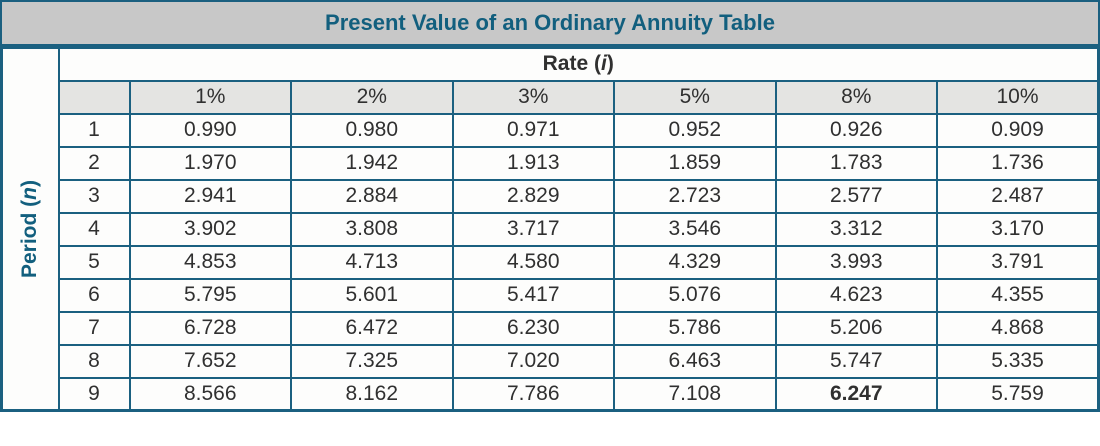 This screenshot has height=446, width=1100. Describe the element at coordinates (856, 328) in the screenshot. I see `value-cell: 5.206` at that location.